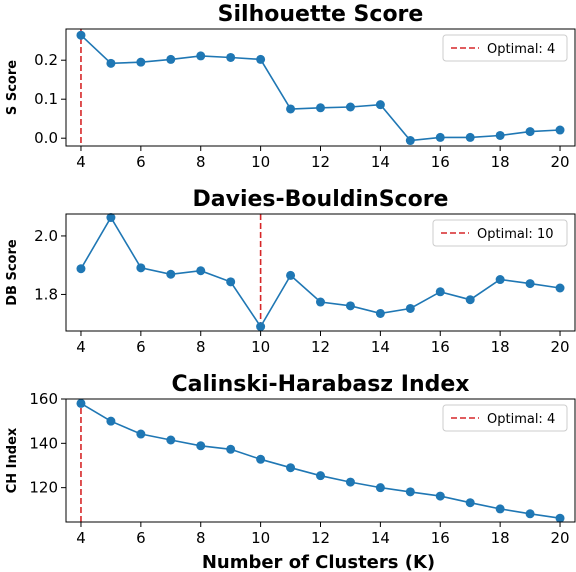  I want to click on y-tick-label: 0.0, so click(46, 138).